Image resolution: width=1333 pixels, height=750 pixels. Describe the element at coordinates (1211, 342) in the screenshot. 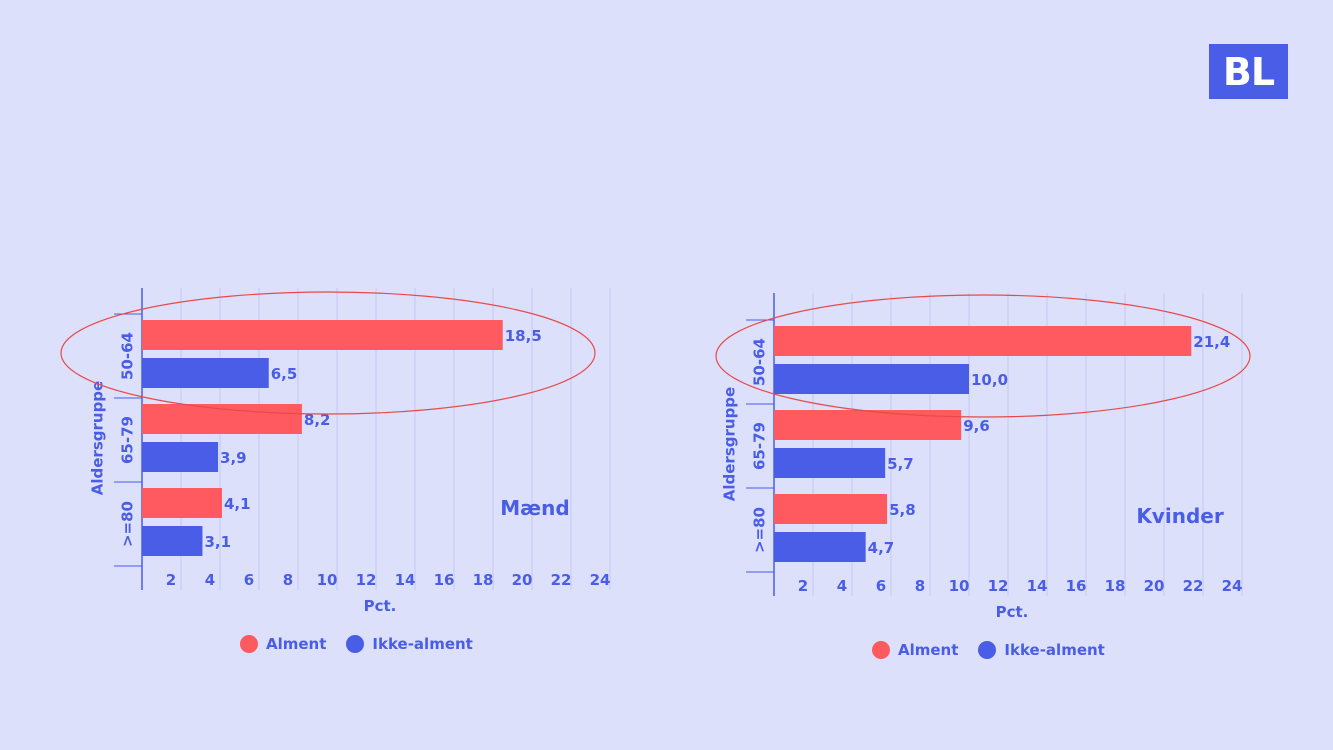

I see `data-label: 21,4` at that location.